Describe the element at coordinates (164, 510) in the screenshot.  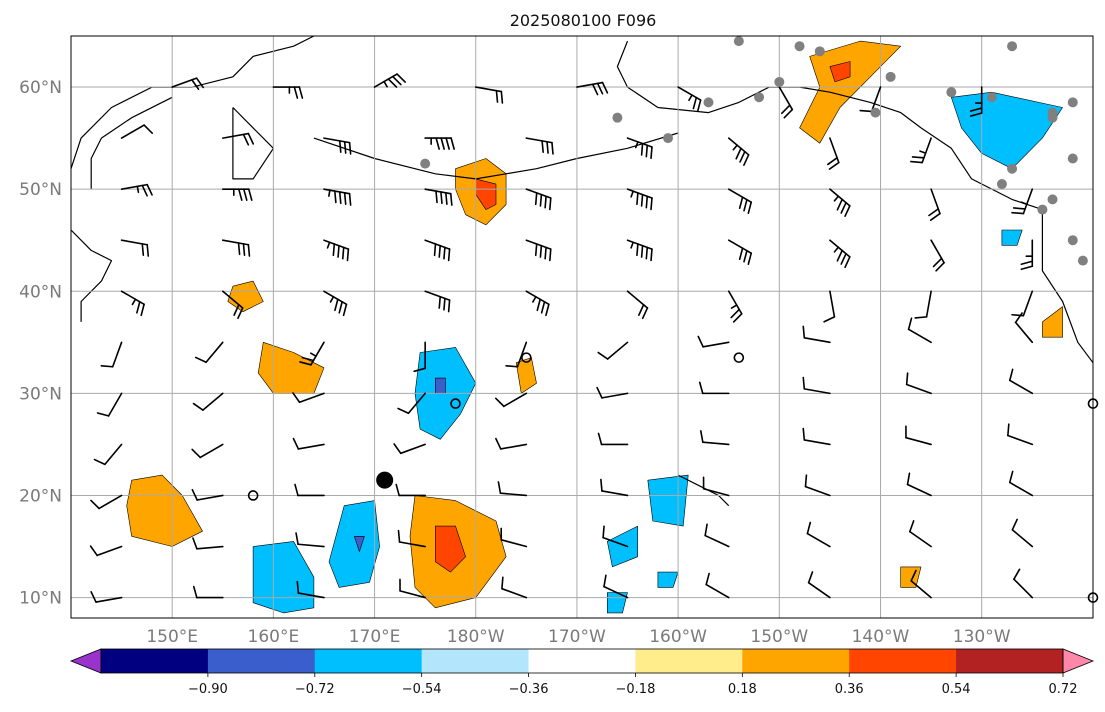
I see `anomaly-west-subtropic` at that location.